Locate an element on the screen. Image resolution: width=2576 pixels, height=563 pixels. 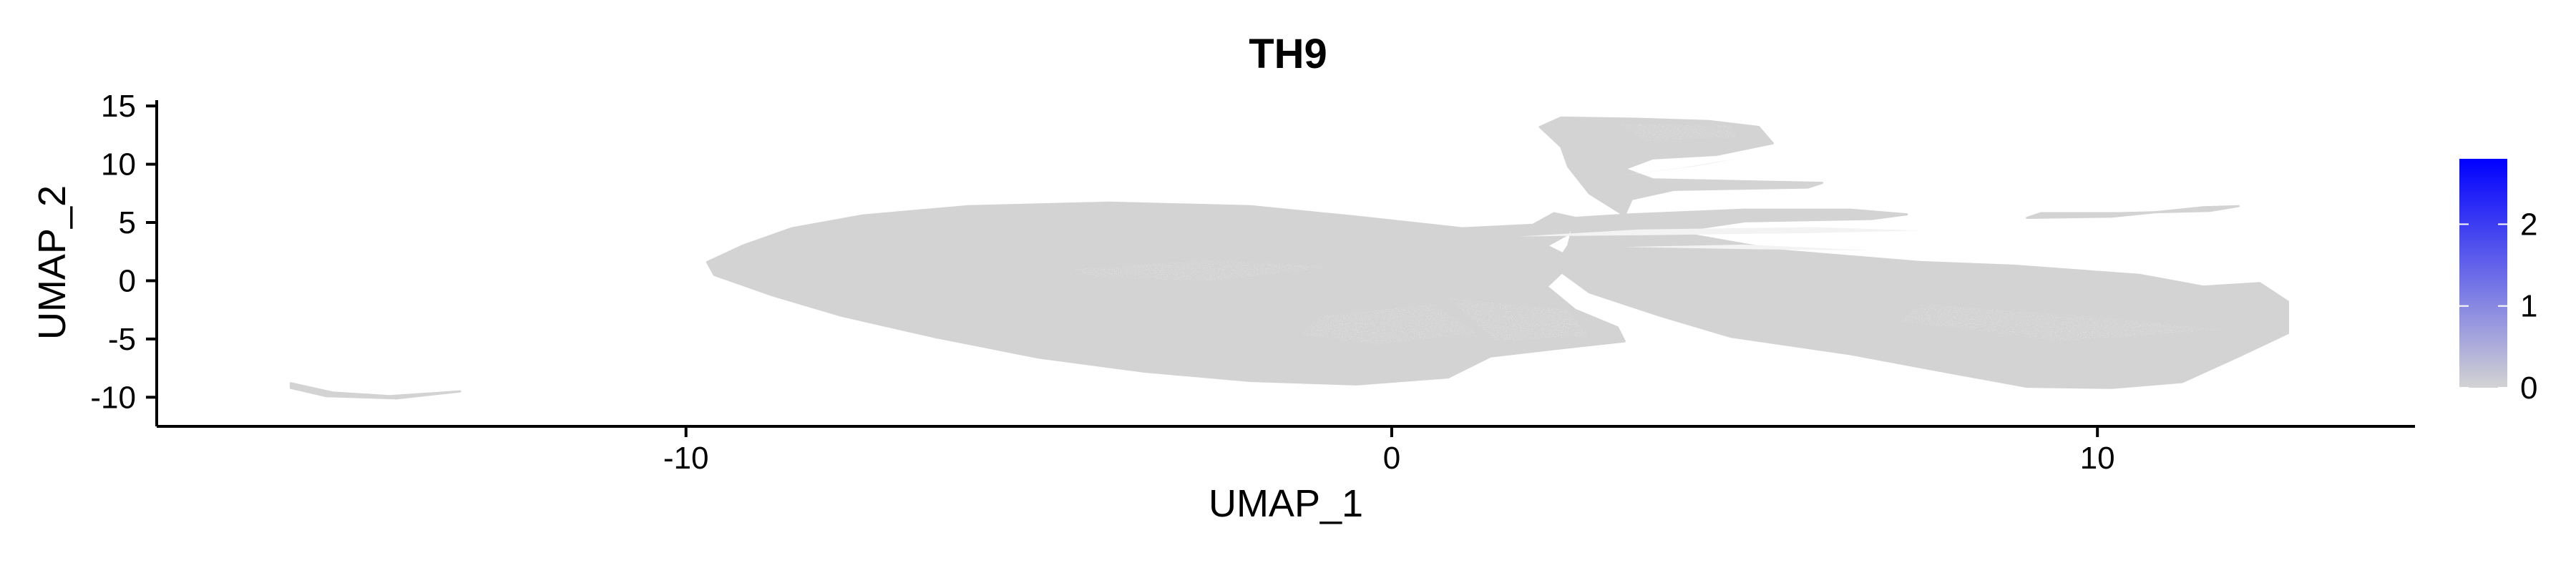
cluster-upper-arm is located at coordinates (1681, 166).